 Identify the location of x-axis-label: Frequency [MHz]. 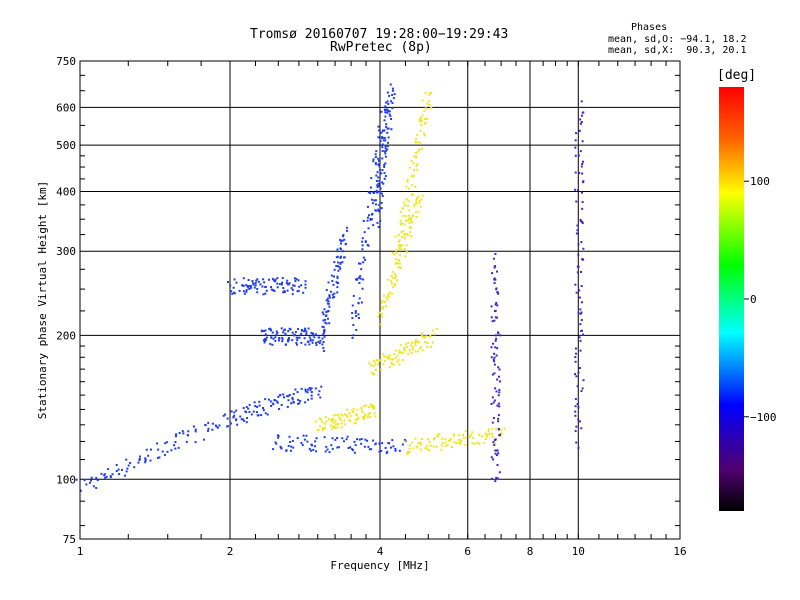
(379, 565).